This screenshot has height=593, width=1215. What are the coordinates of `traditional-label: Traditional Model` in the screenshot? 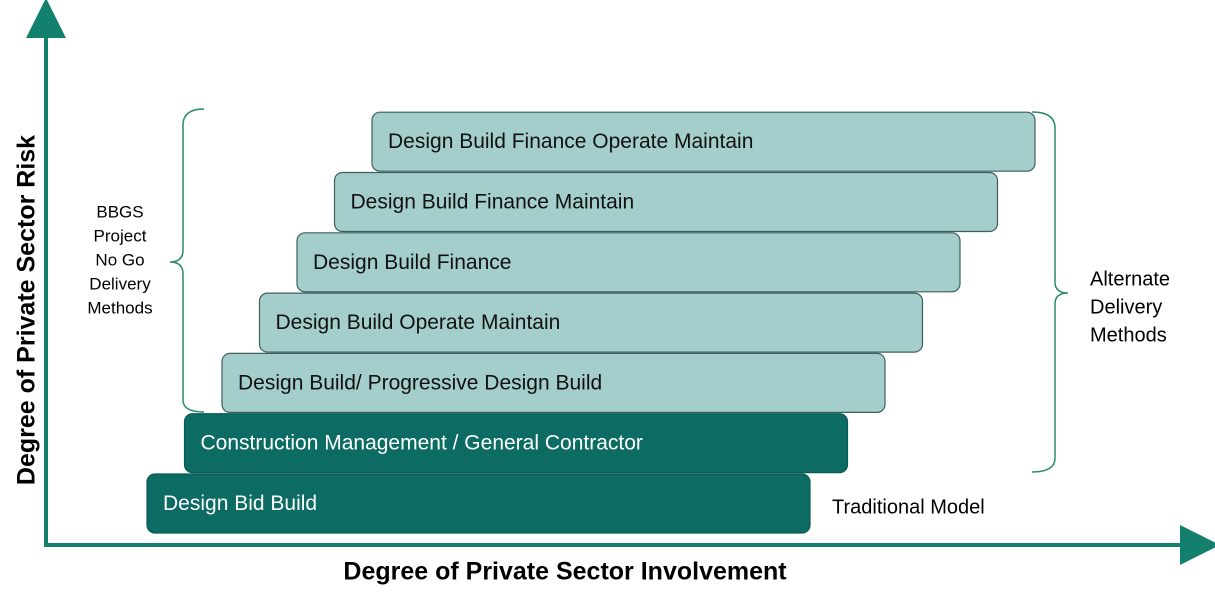 It's located at (908, 507).